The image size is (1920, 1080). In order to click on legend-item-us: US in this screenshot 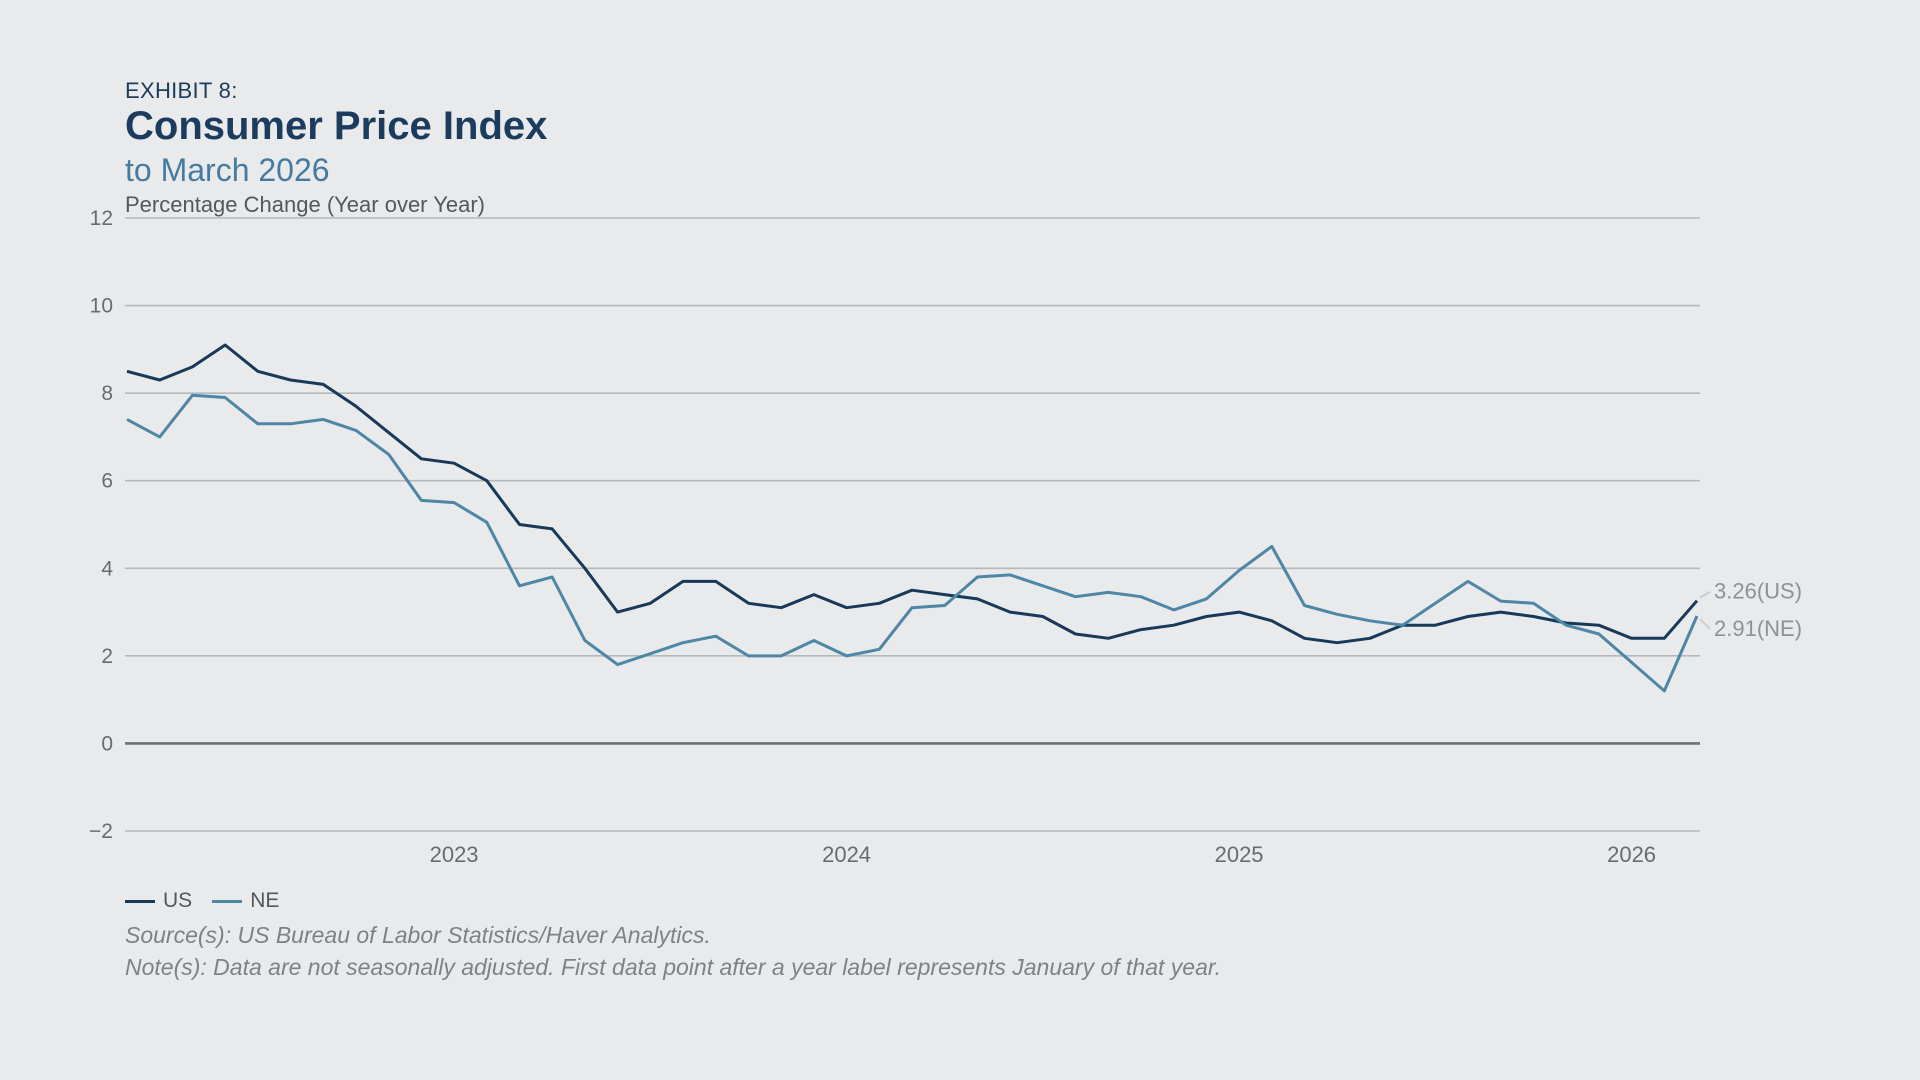, I will do `click(158, 901)`.